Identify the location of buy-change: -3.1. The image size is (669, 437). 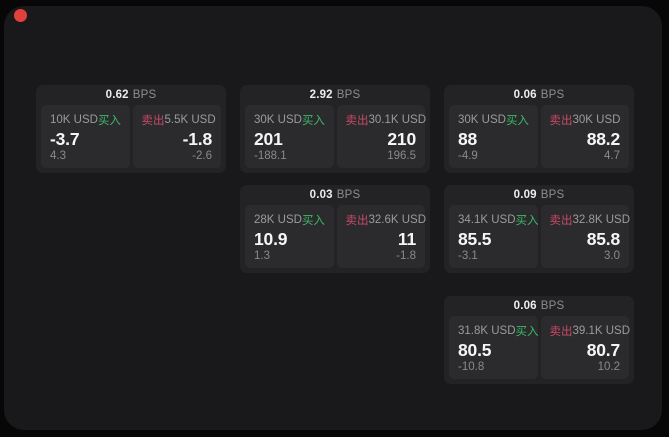
(468, 256).